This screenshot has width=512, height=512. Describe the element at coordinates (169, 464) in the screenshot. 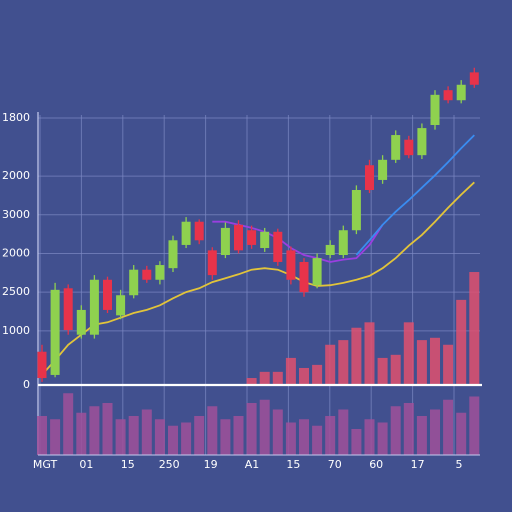

I see `x-tick-label: 250` at that location.